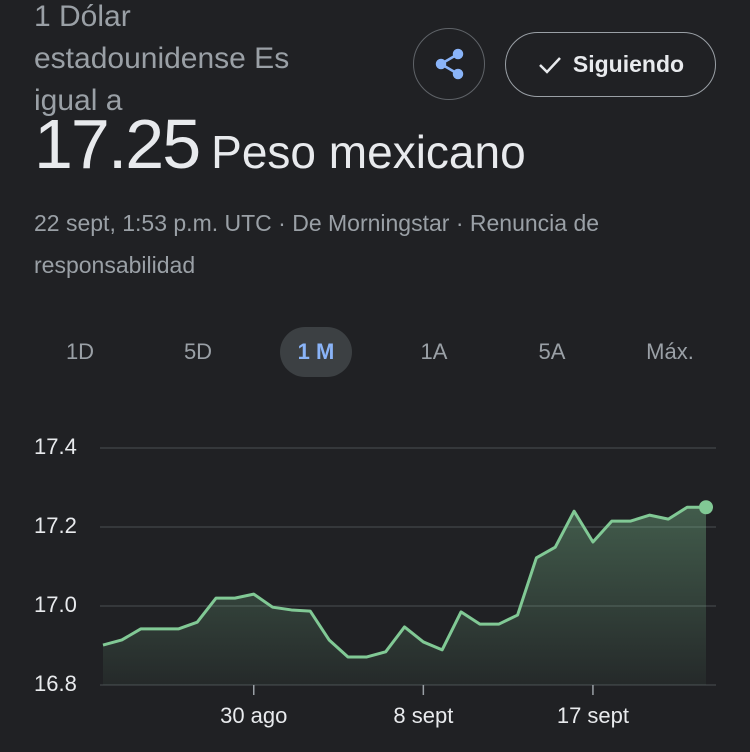 The width and height of the screenshot is (750, 752). Describe the element at coordinates (55, 683) in the screenshot. I see `y-tick-label: 16.8` at that location.